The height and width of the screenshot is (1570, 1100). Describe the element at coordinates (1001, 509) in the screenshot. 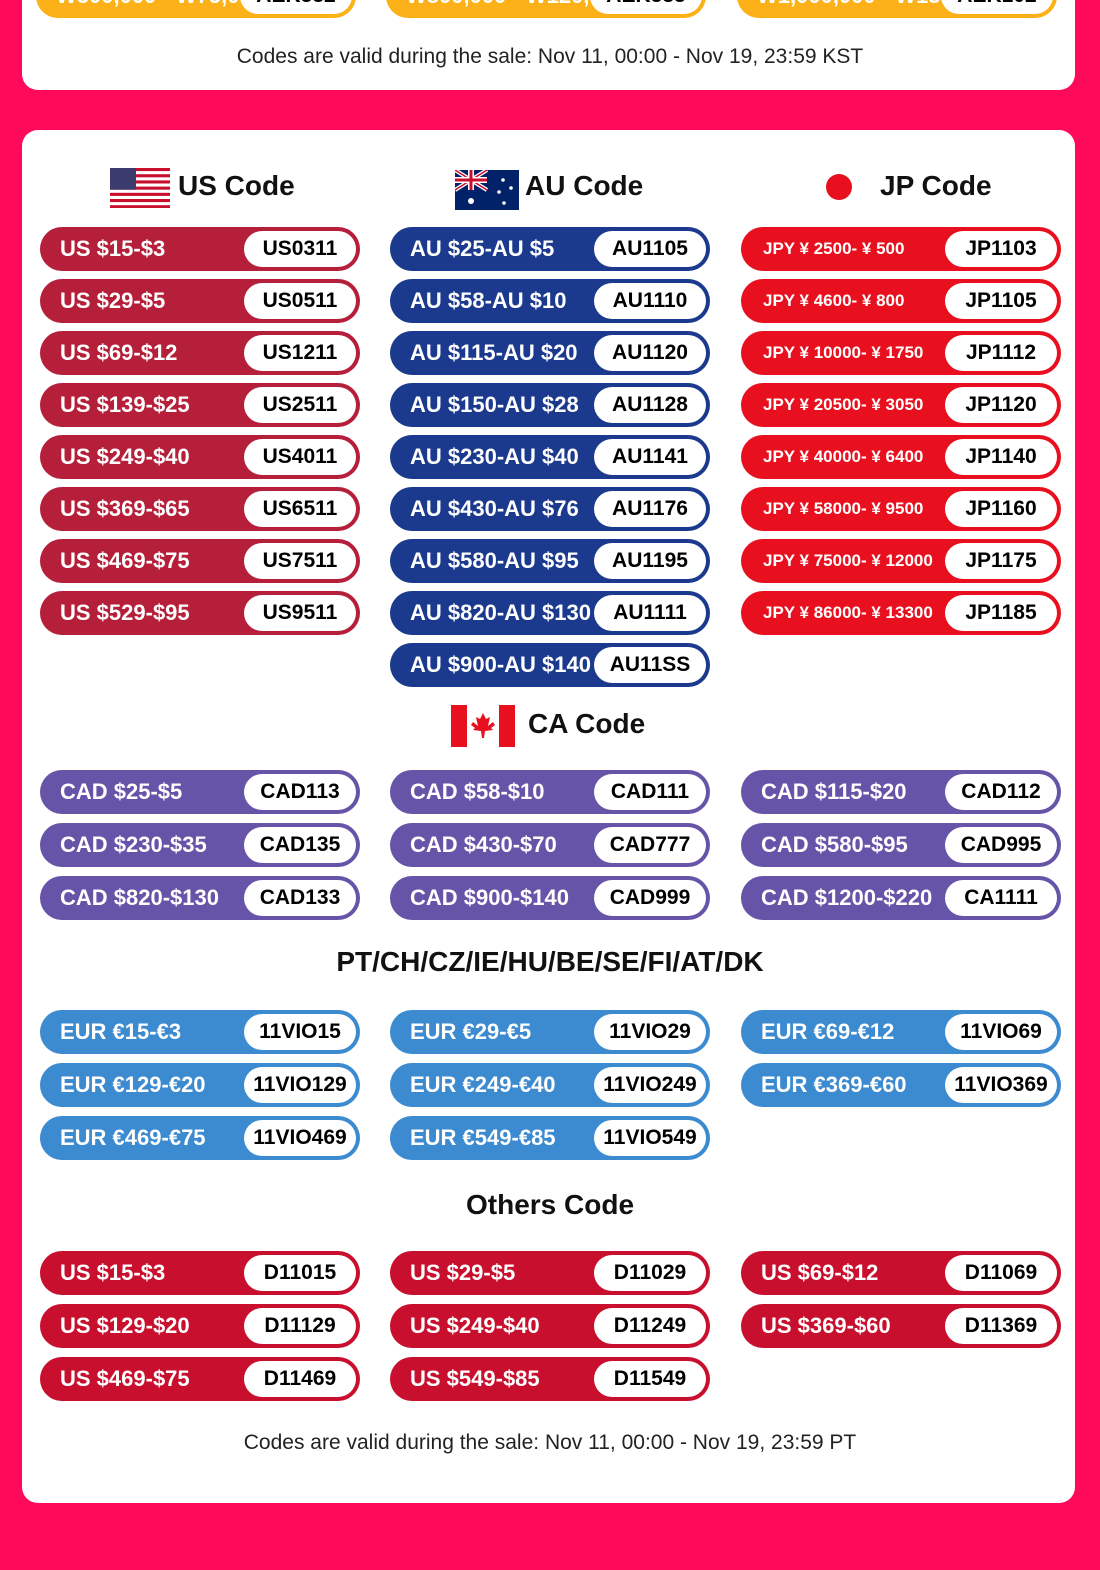

I see `code: JP1160` at that location.